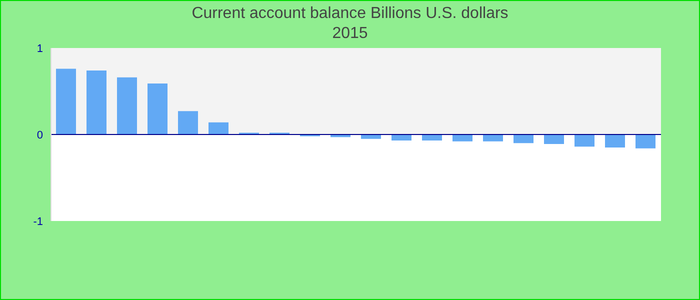 Image resolution: width=700 pixels, height=300 pixels. I want to click on chart-subtitle: 2015, so click(350, 34).